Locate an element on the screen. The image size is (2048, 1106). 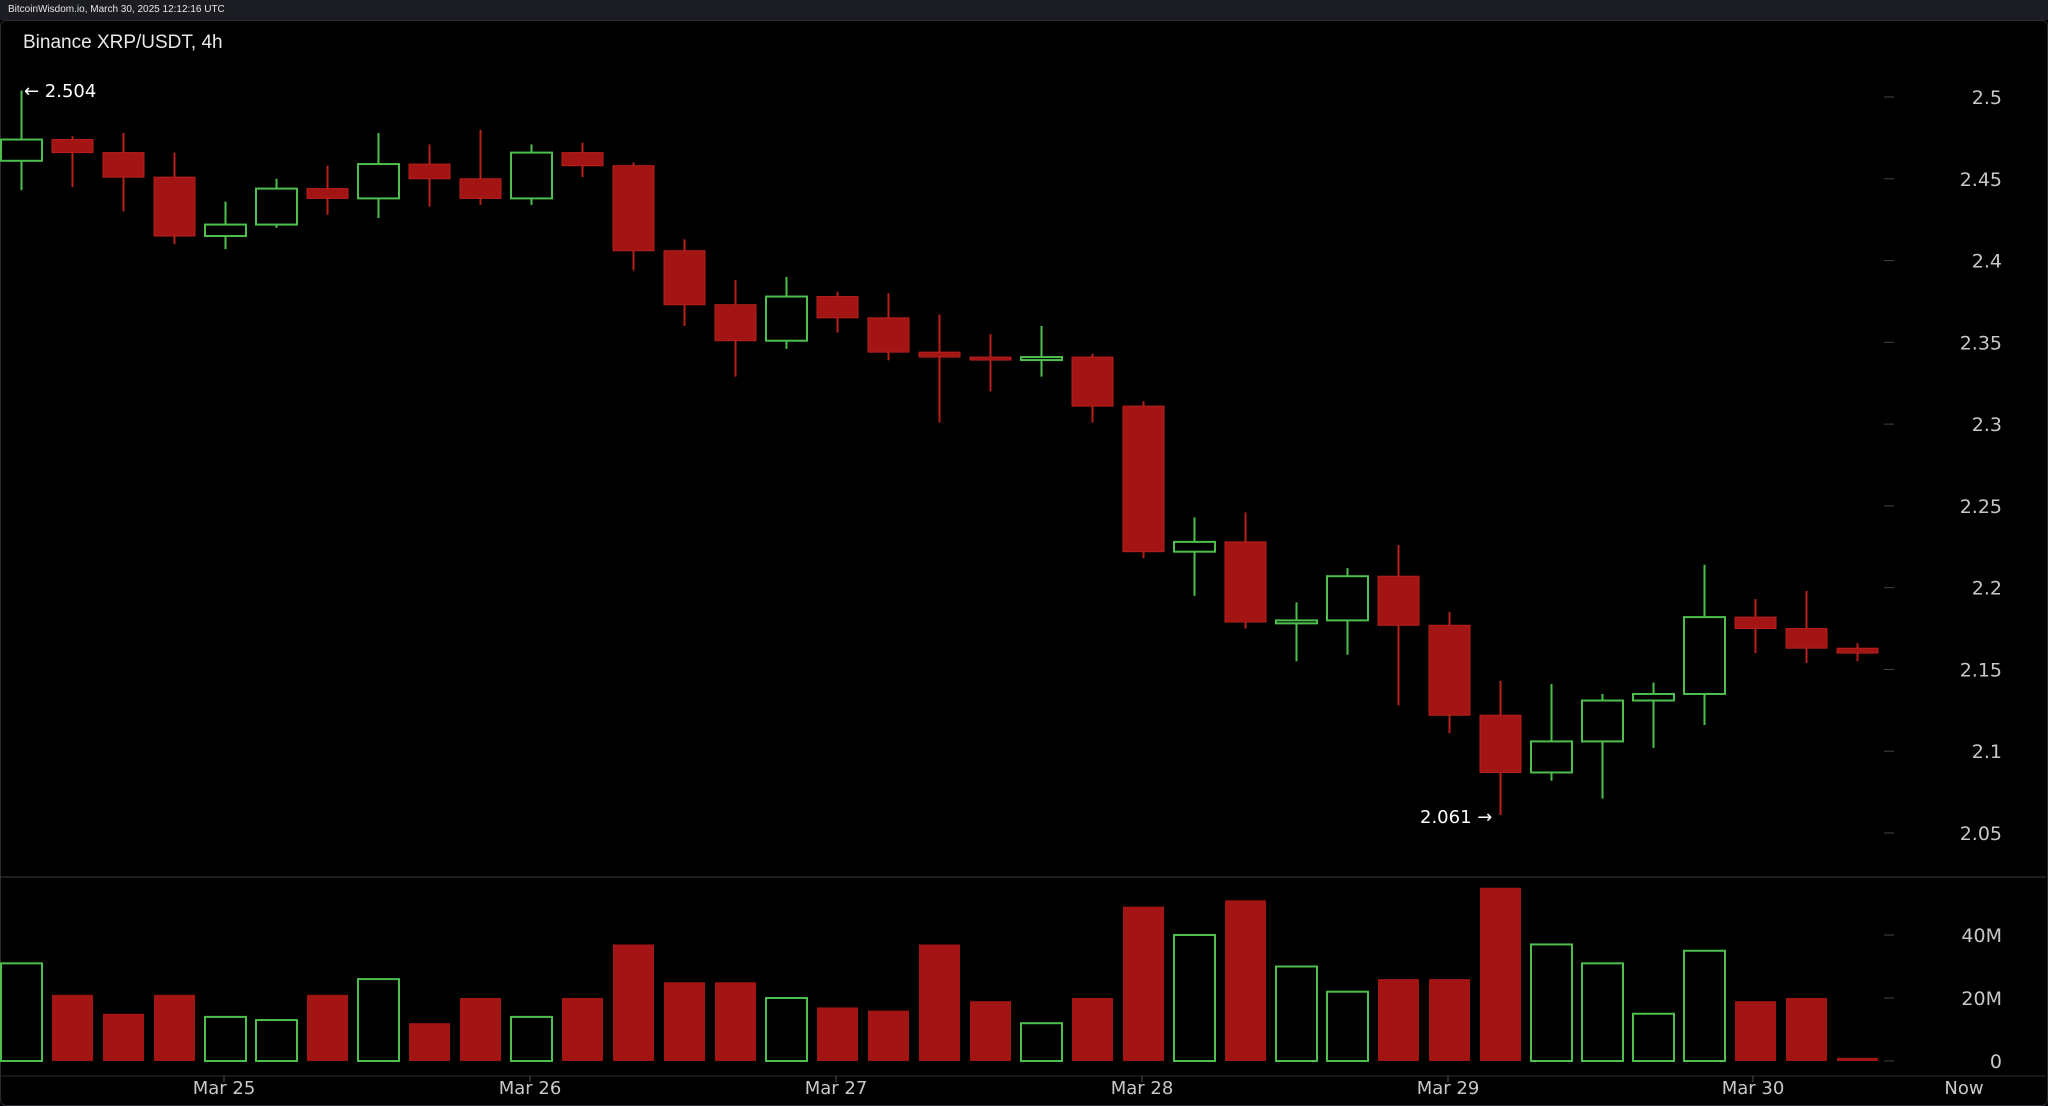
price-tick-label: 2.3 is located at coordinates (1987, 425).